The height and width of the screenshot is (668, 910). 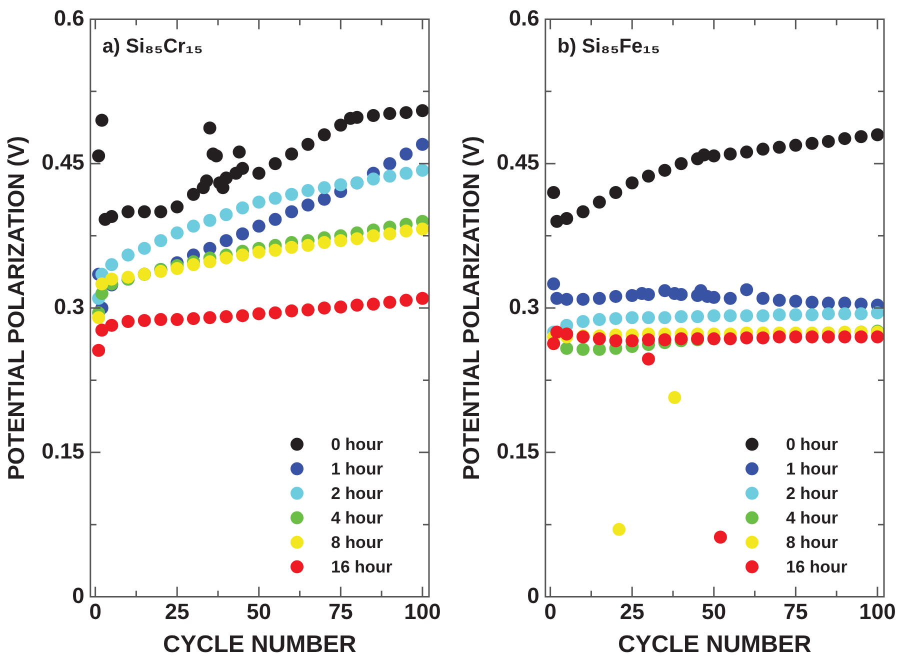 I want to click on legend-label: 2 hour, so click(x=812, y=493).